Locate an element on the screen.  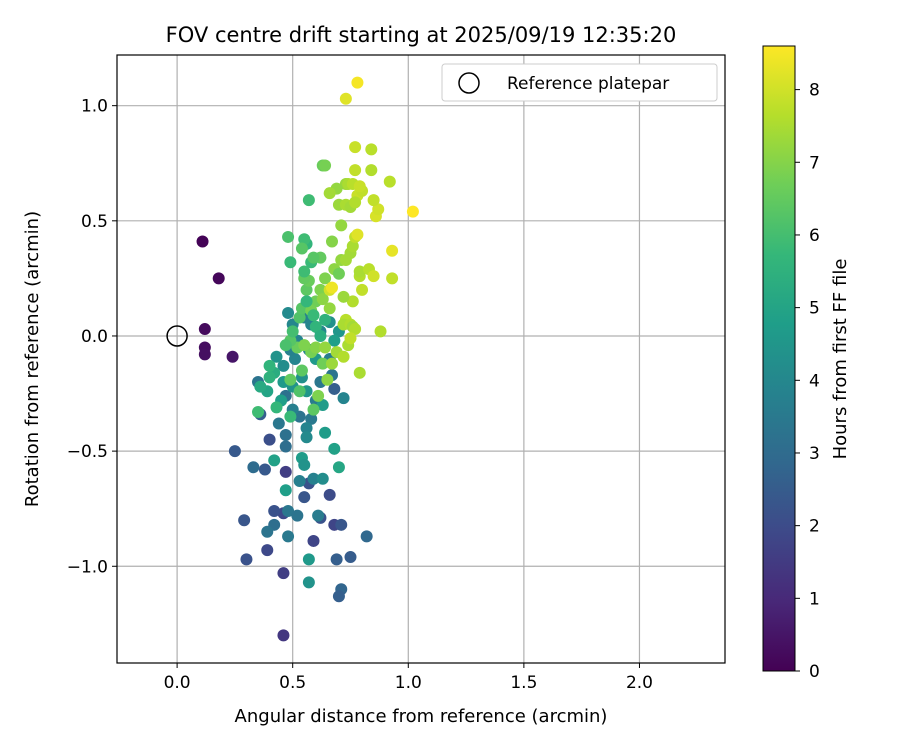
colorbar-tick-label: 8 is located at coordinates (814, 91).